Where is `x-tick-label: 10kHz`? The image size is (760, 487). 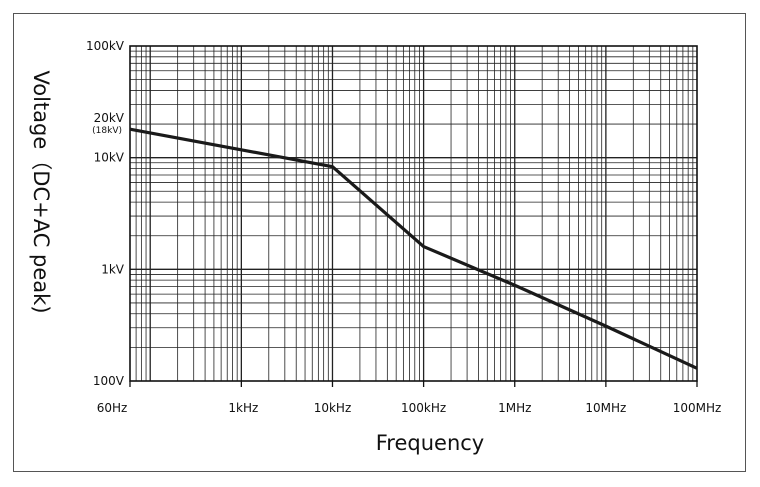
x-tick-label: 10kHz is located at coordinates (333, 408).